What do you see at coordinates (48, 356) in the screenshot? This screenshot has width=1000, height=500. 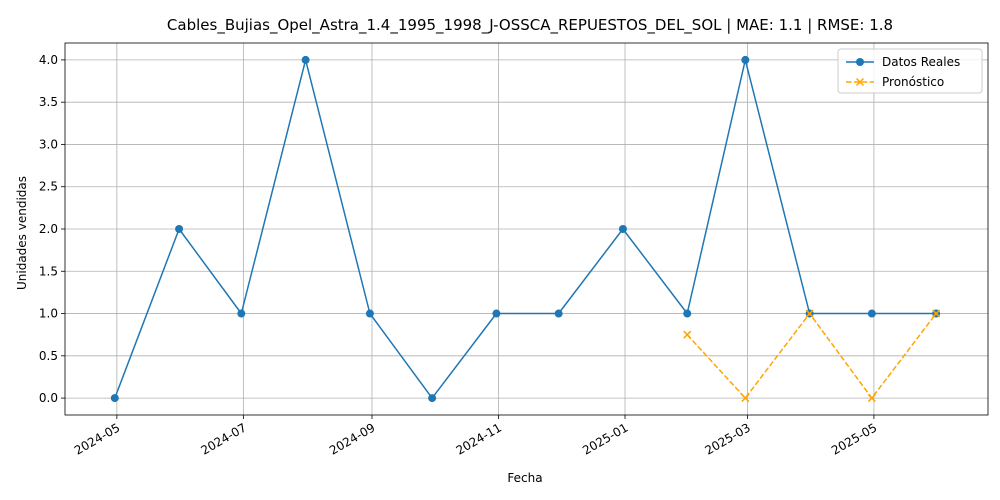 I see `y-tick-label: 0.5` at bounding box center [48, 356].